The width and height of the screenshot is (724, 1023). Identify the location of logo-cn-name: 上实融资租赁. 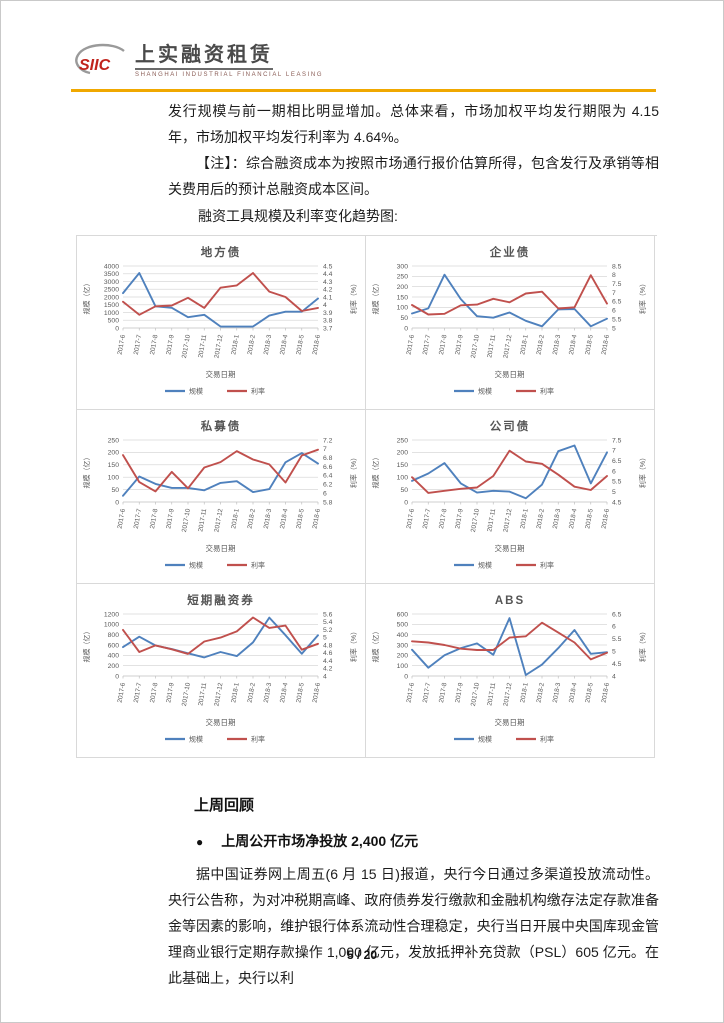
(204, 56).